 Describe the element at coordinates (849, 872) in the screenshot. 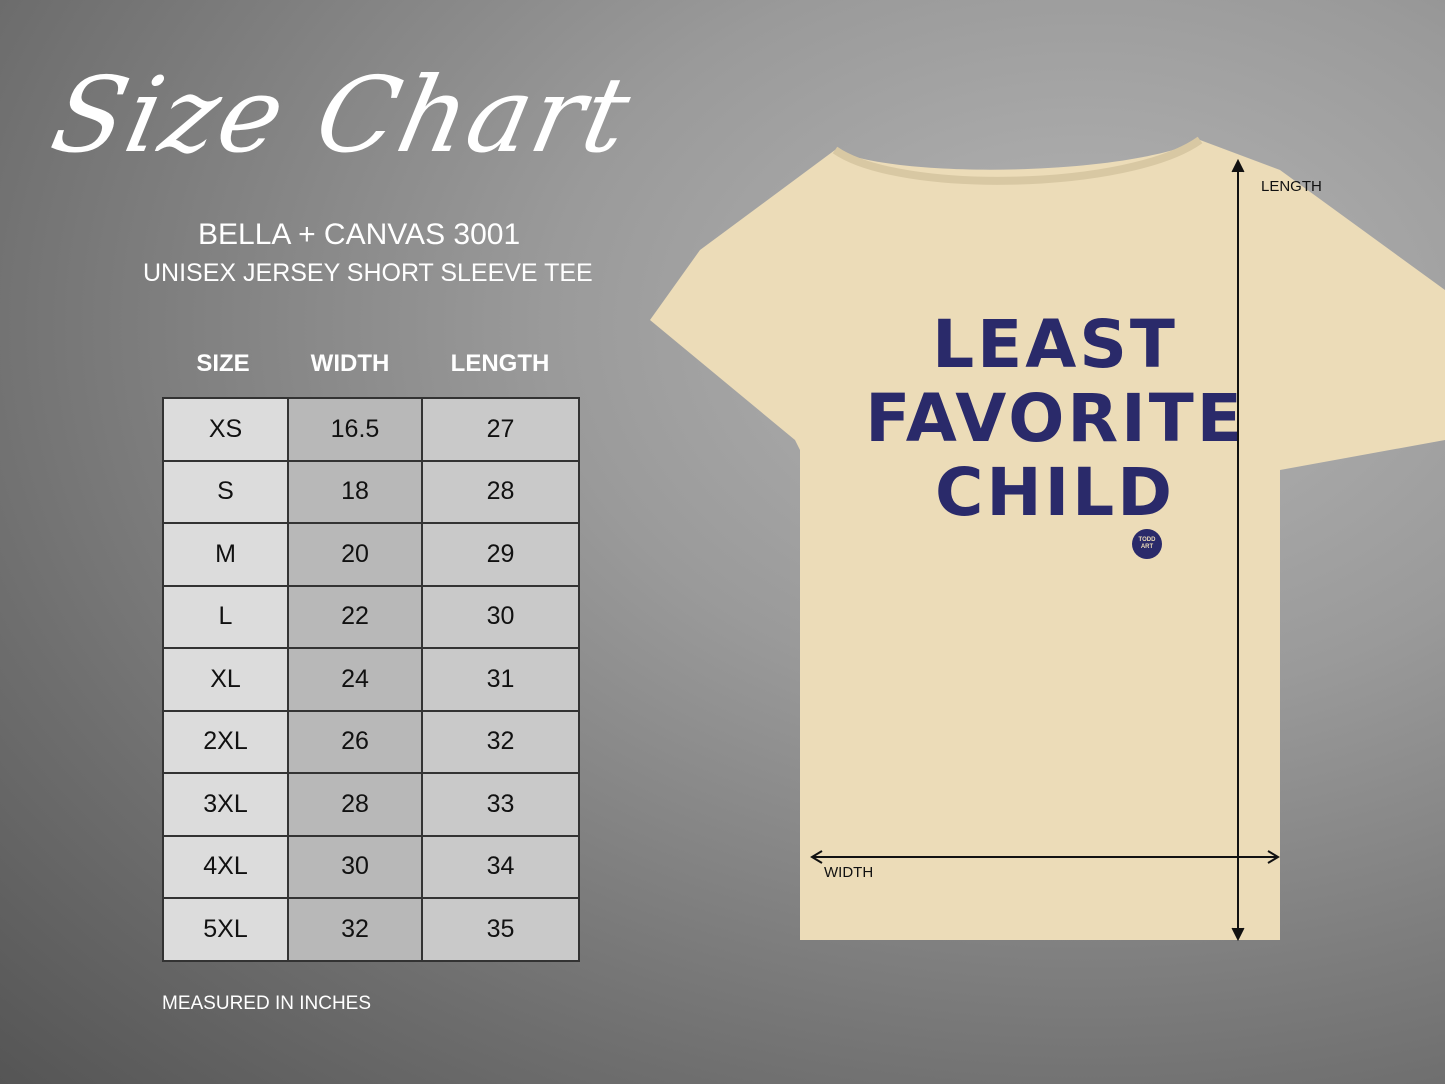

I see `width-label: WIDTH` at that location.